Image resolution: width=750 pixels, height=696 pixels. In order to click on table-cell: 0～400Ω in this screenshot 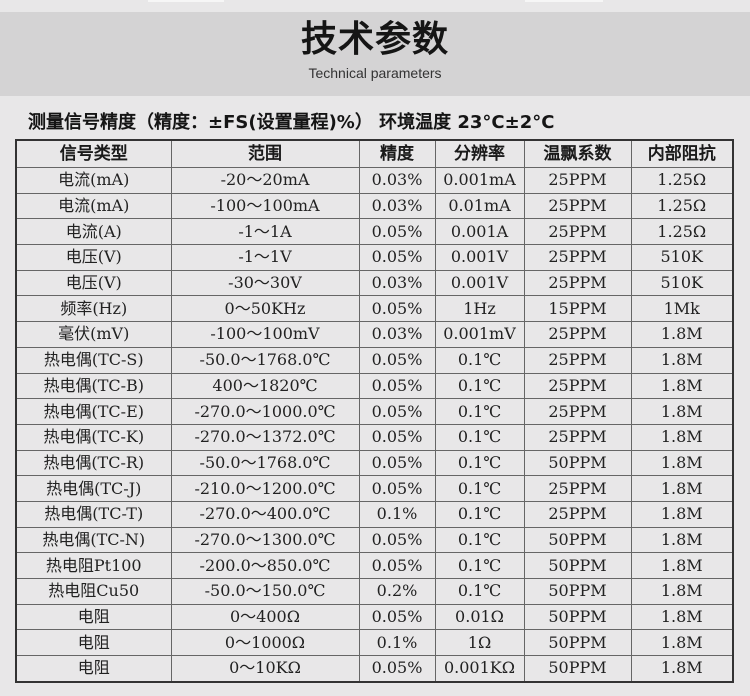, I will do `click(265, 617)`.